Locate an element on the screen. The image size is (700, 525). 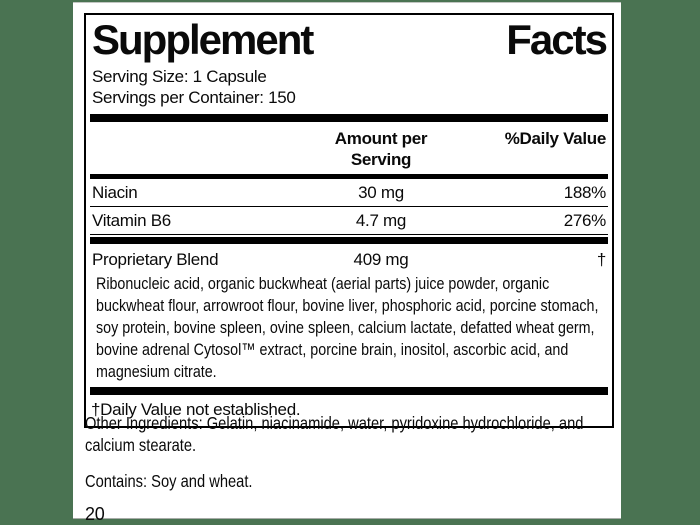
table-header-row: Amount per Serving %Daily Value is located at coordinates (349, 148).